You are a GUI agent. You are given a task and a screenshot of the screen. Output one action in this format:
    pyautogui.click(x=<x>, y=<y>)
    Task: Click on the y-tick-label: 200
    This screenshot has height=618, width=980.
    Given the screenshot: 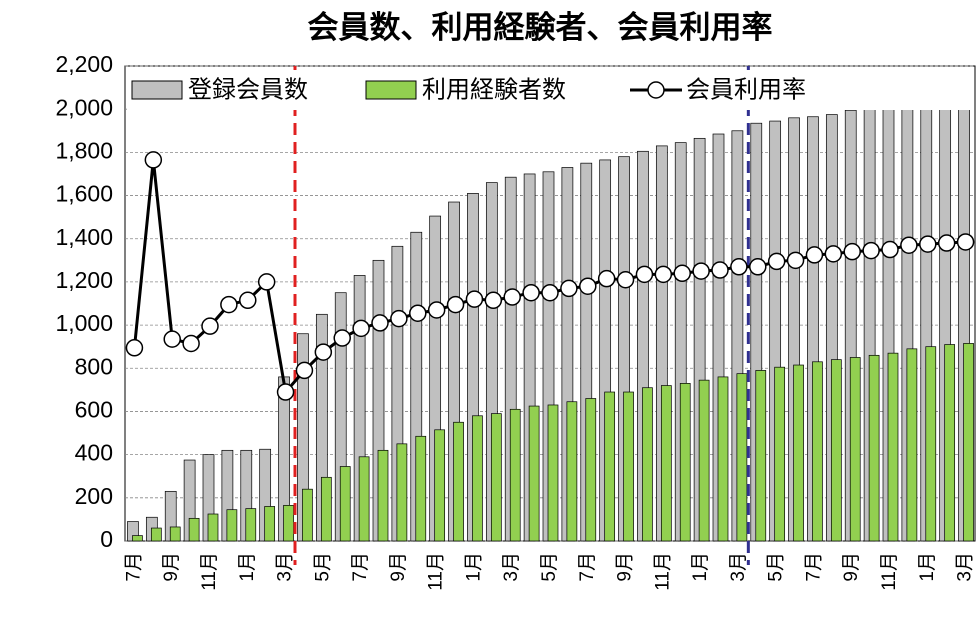 What is the action you would take?
    pyautogui.click(x=94, y=496)
    